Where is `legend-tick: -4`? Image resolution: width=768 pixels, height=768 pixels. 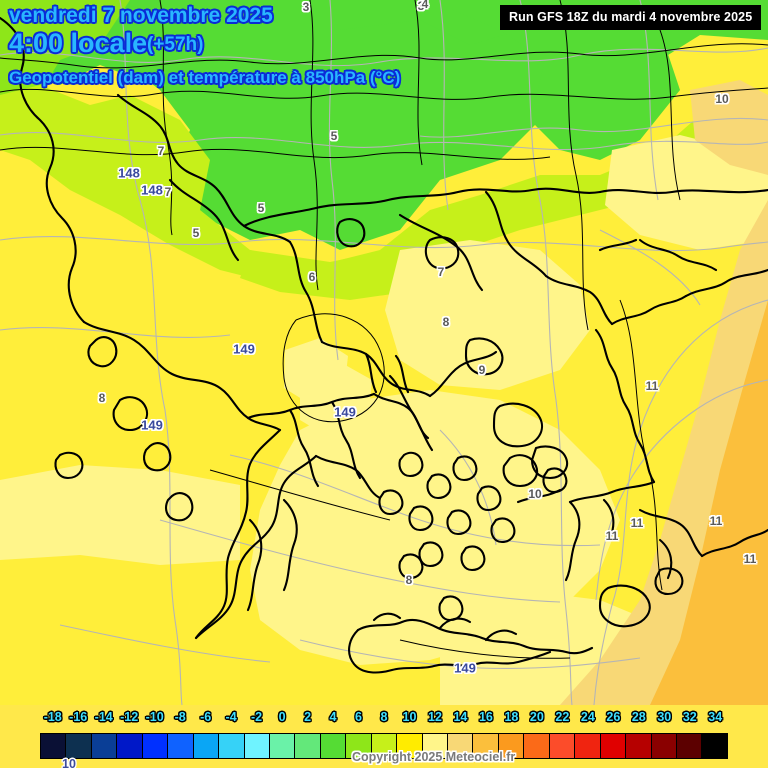 legend-tick: -4 is located at coordinates (231, 717).